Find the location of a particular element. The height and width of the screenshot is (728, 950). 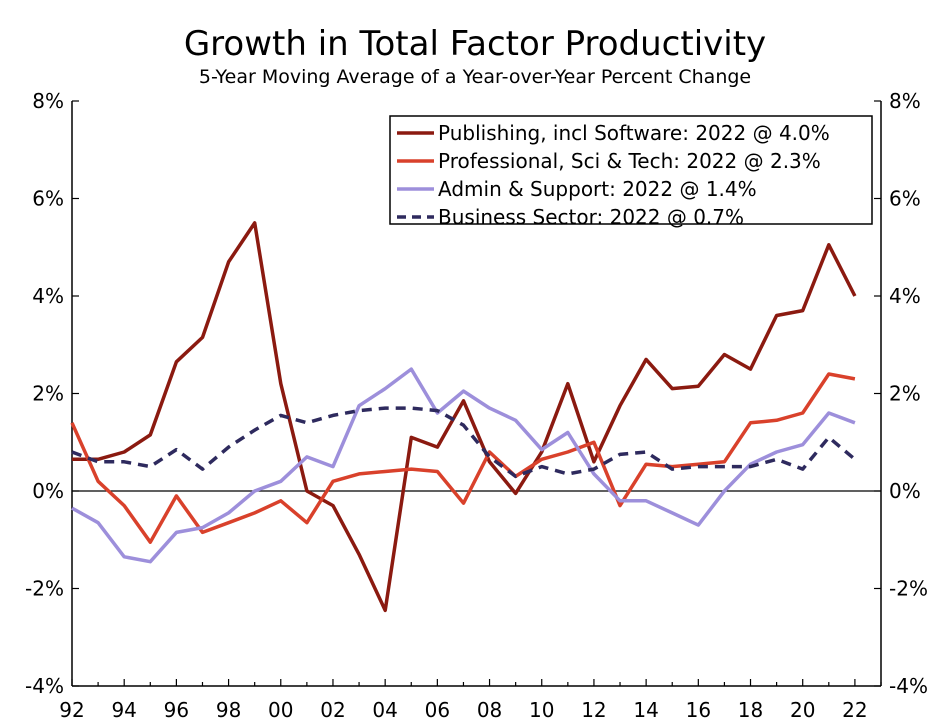

x-tick-label: 00 is located at coordinates (280, 710).